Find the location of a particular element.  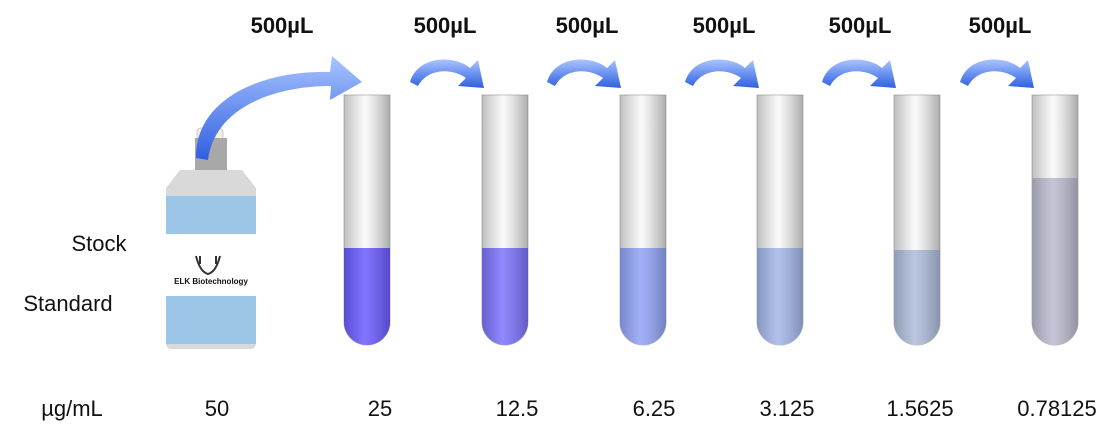

stock-label: Stock is located at coordinates (99, 243).